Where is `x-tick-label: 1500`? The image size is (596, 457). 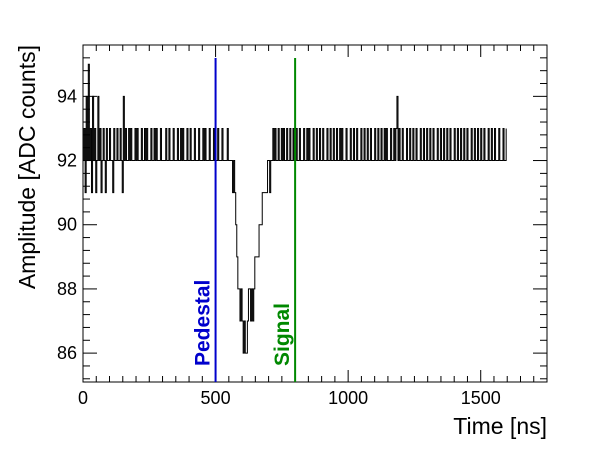
x-tick-label: 1500 is located at coordinates (481, 398).